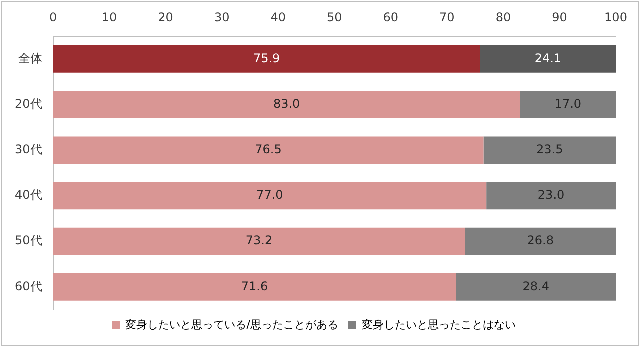 This screenshot has width=640, height=347. I want to click on data-label: 26.8, so click(540, 241).